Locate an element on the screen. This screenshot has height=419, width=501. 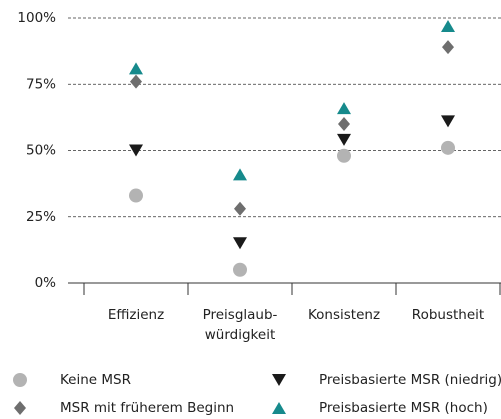
legend-label: Preisbasierte MSR (hoch) is located at coordinates (403, 408).